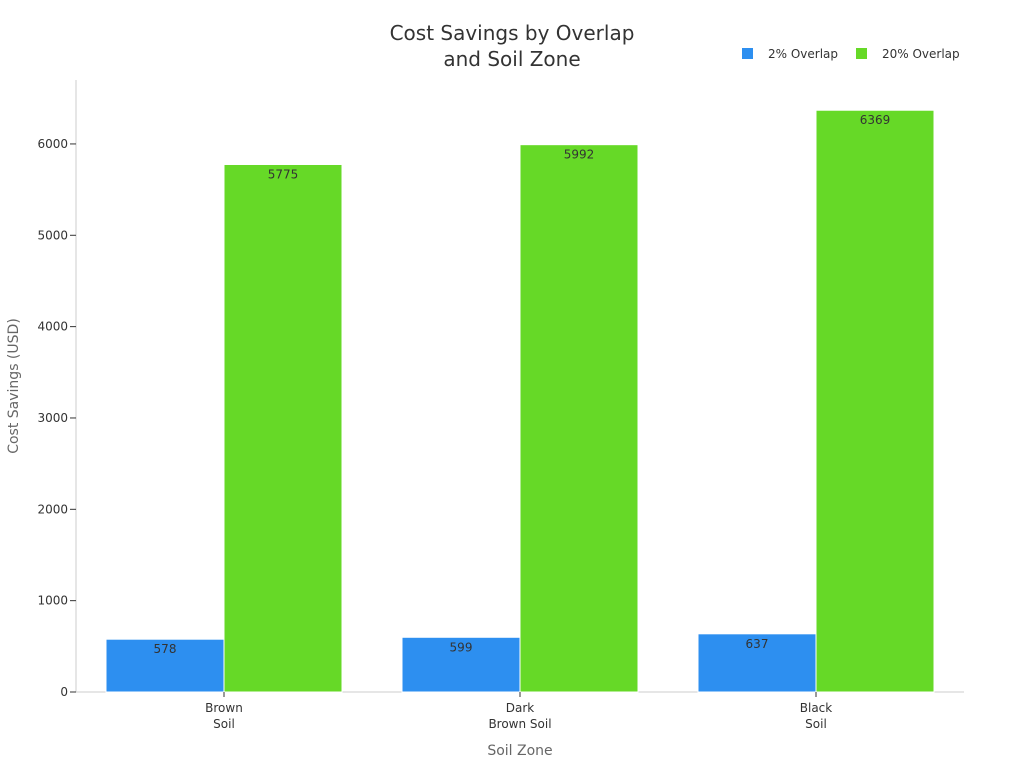 Image resolution: width=1024 pixels, height=768 pixels. What do you see at coordinates (52, 235) in the screenshot?
I see `y-tick-label: 5000` at bounding box center [52, 235].